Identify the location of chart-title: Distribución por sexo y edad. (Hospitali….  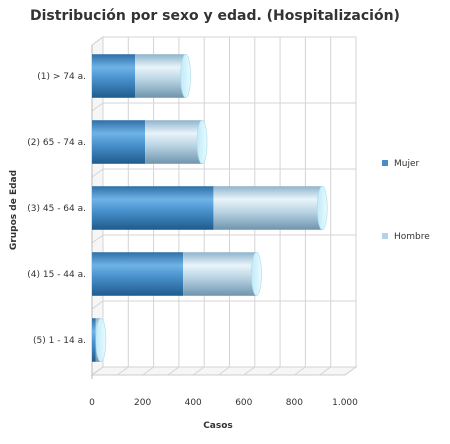
(215, 16).